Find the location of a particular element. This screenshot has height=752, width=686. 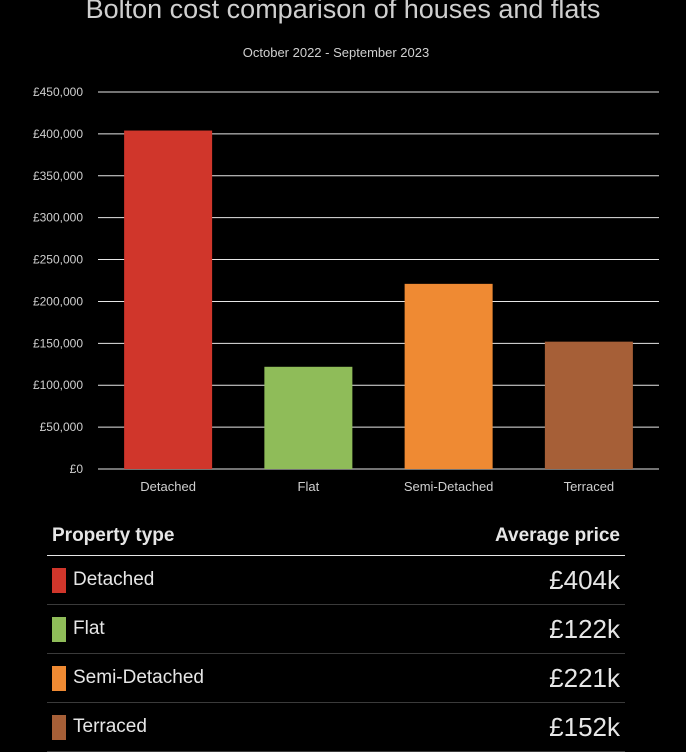

y-tick-label: £300,000 is located at coordinates (58, 218).